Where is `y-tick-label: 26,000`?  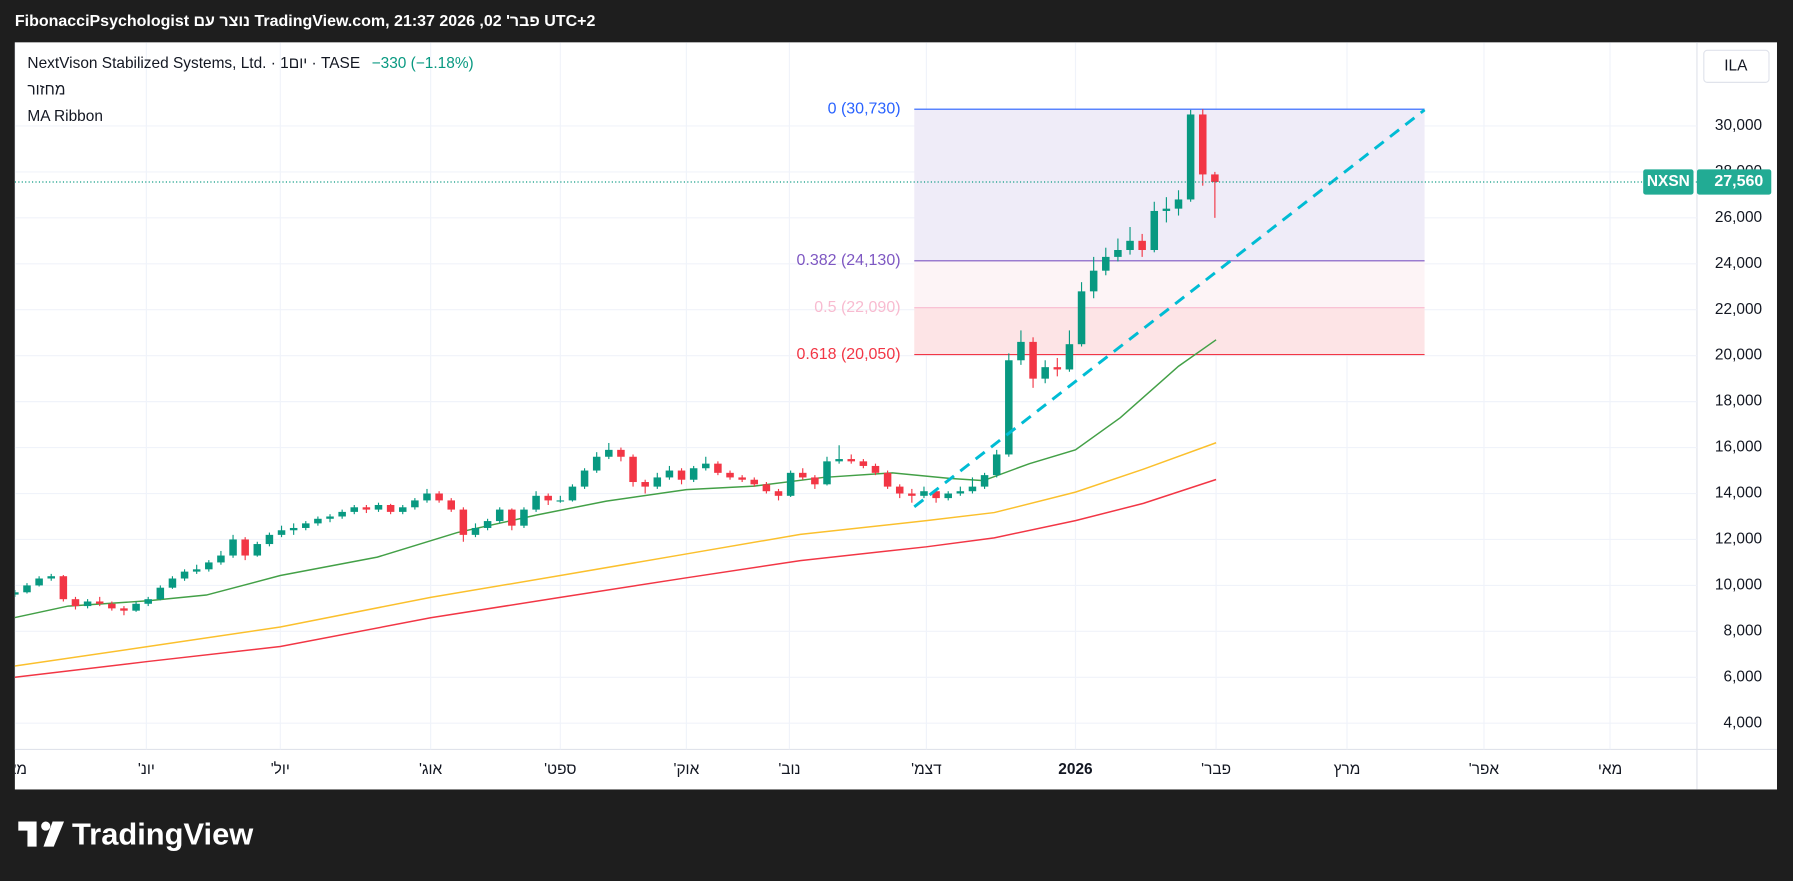 y-tick-label: 26,000 is located at coordinates (1738, 217).